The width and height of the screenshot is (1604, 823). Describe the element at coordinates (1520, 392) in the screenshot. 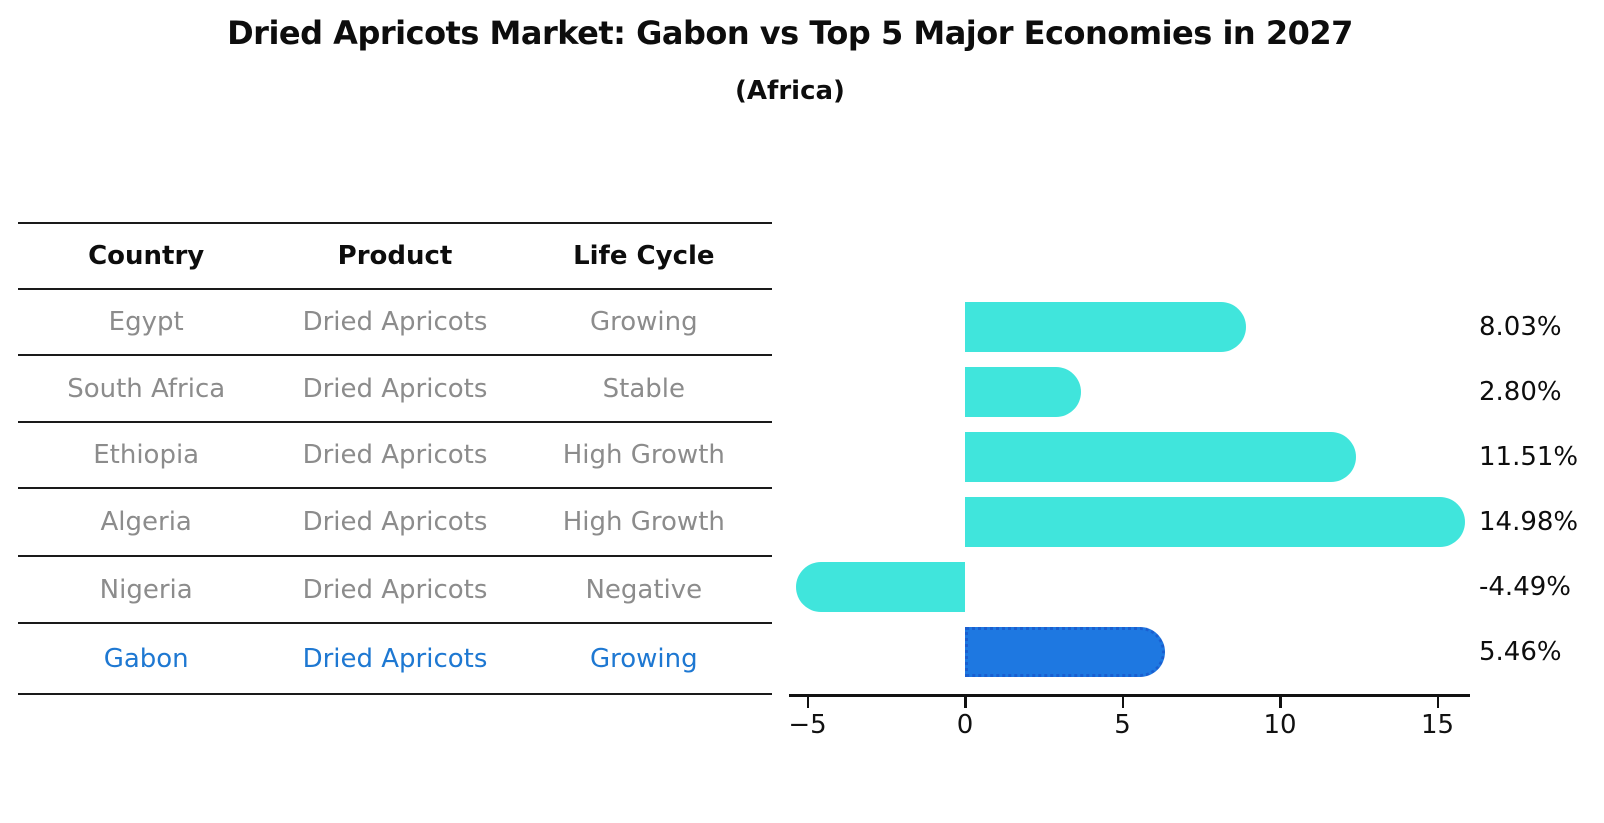

I see `value-label-south-africa: 2.80%` at that location.